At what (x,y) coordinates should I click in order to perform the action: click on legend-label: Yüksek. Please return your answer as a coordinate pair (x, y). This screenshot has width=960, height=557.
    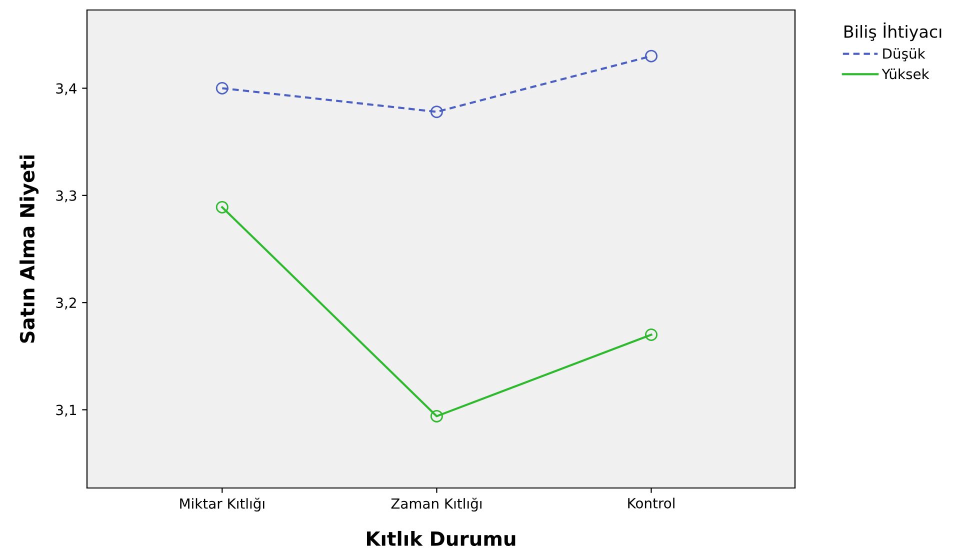
    Looking at the image, I should click on (906, 74).